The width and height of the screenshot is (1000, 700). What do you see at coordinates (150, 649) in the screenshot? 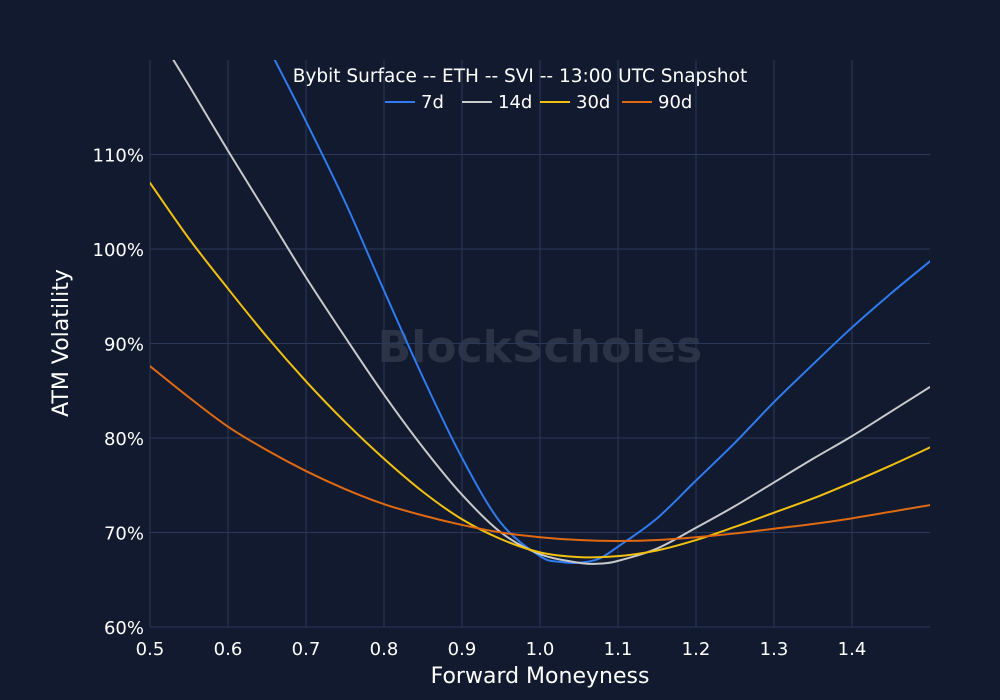
I see `x-tick-label: 0.5` at bounding box center [150, 649].